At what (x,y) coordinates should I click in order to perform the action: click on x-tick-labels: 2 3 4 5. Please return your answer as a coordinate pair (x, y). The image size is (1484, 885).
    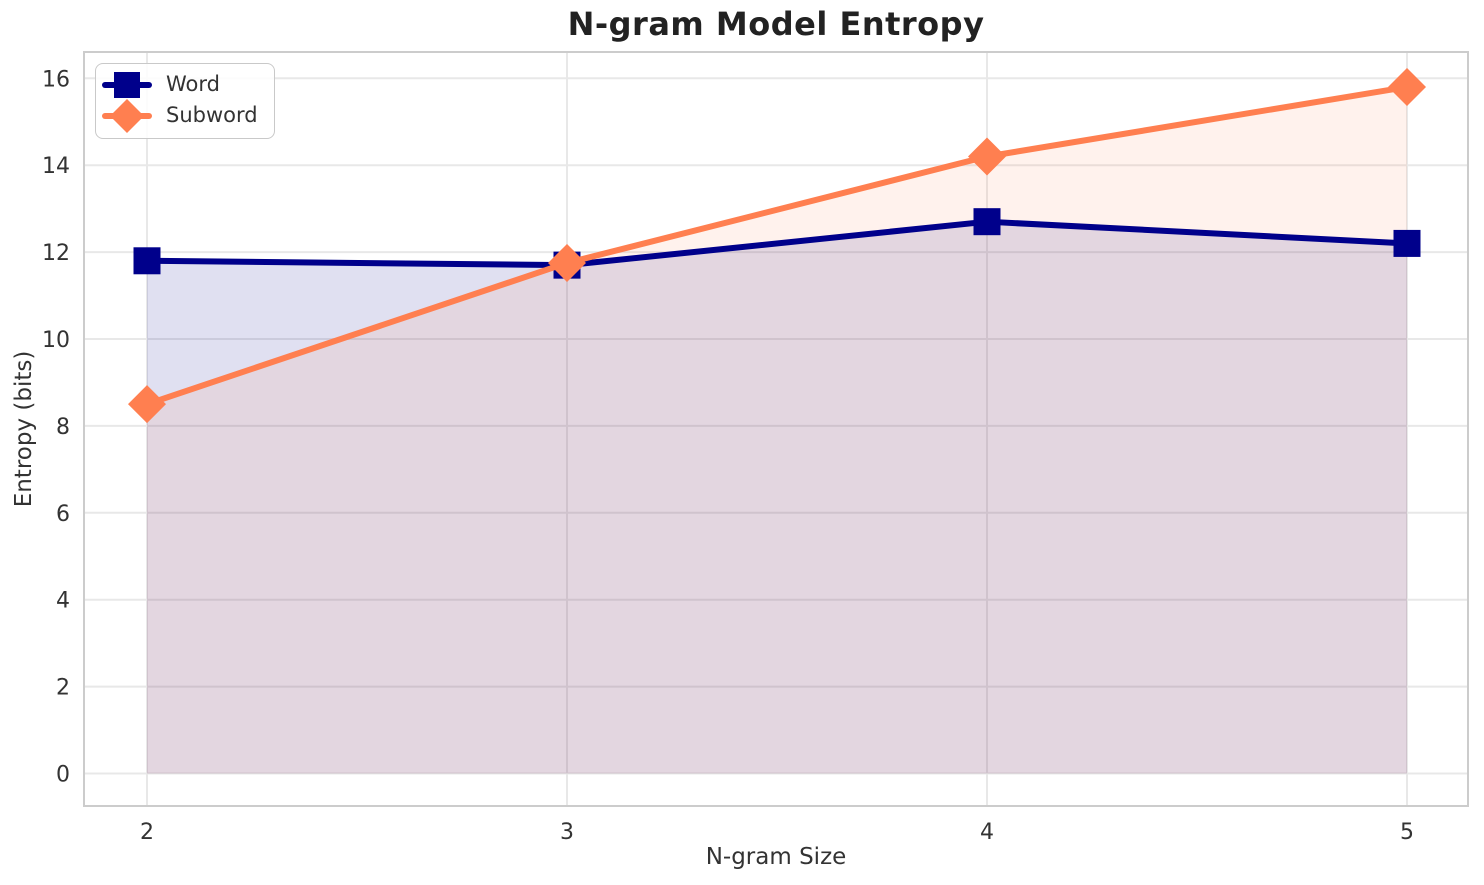
    Looking at the image, I should click on (777, 832).